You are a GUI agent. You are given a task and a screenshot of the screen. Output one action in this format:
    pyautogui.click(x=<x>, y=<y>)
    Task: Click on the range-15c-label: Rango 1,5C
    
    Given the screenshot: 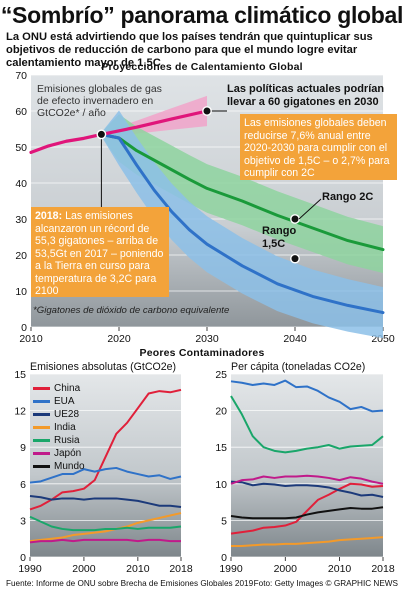 What is the action you would take?
    pyautogui.click(x=279, y=238)
    